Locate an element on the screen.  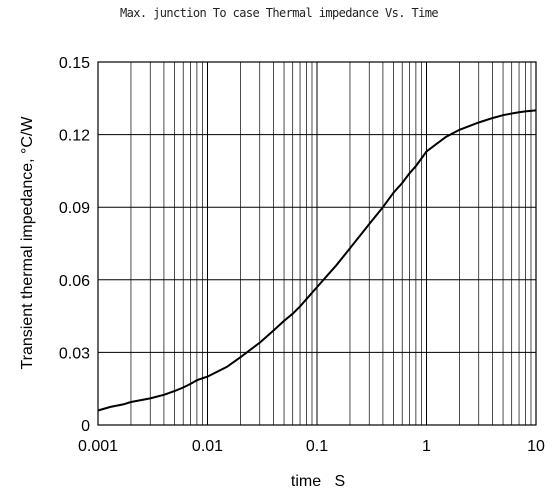
y-tick-label: 0 is located at coordinates (85, 426).